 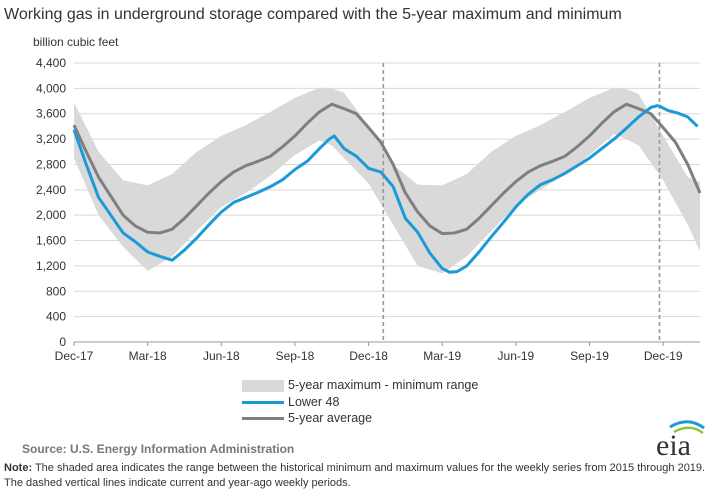 I want to click on note-label: Note:, so click(x=18, y=468).